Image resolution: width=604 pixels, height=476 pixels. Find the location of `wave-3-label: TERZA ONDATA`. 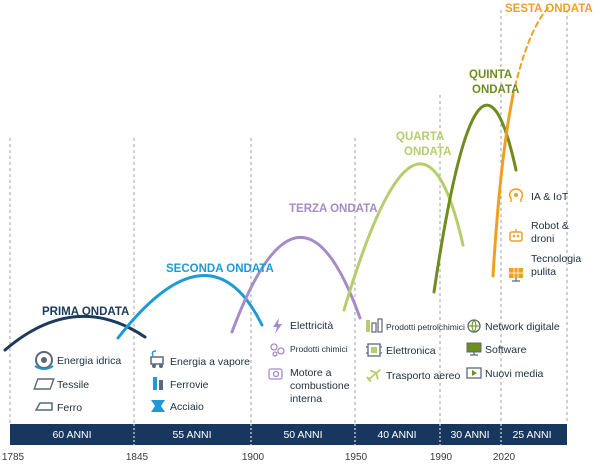

wave-3-label: TERZA ONDATA is located at coordinates (333, 209).